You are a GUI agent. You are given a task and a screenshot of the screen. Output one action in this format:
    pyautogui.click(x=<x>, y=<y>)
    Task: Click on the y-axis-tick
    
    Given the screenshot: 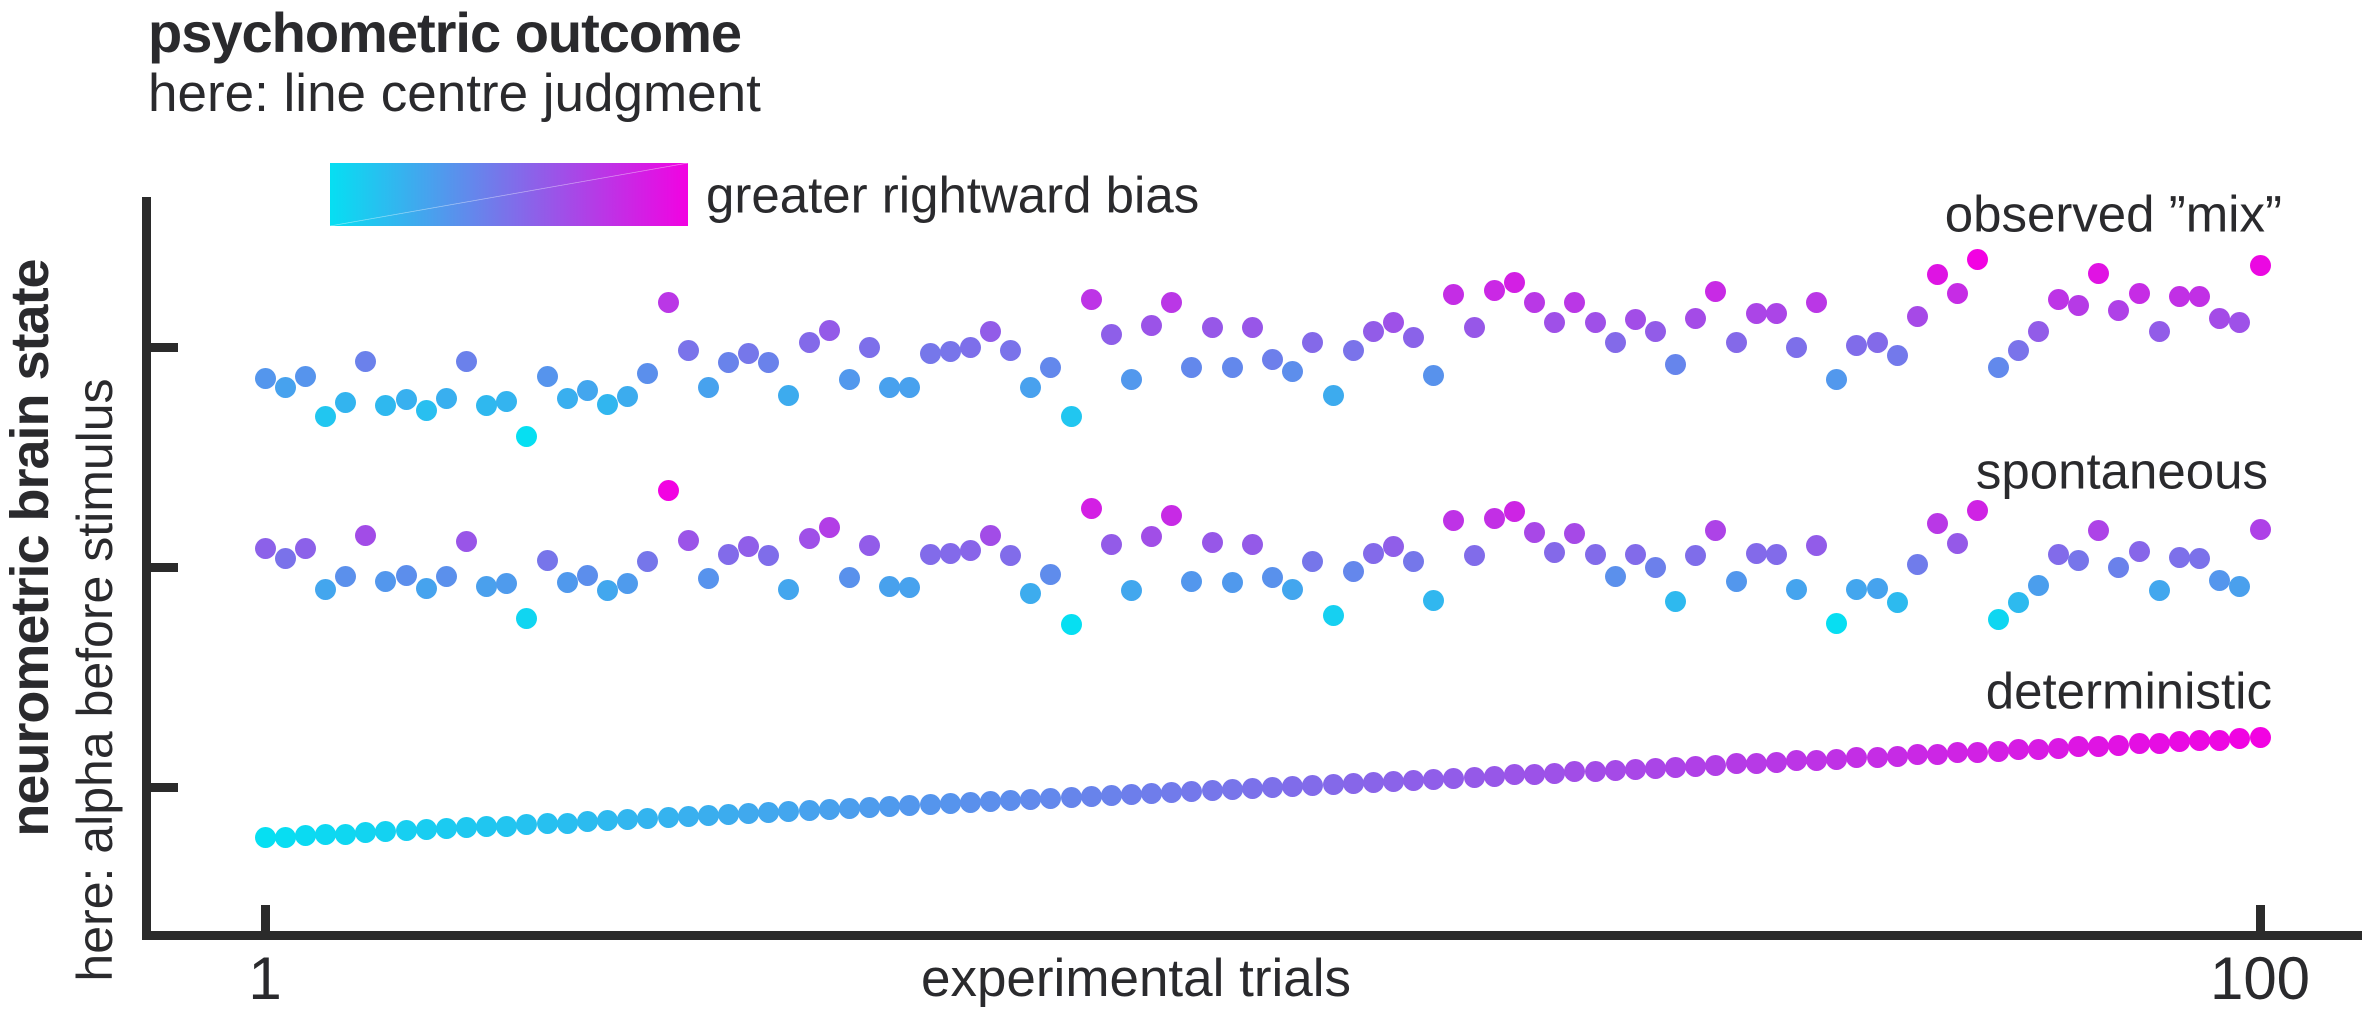 What is the action you would take?
    pyautogui.click(x=164, y=347)
    